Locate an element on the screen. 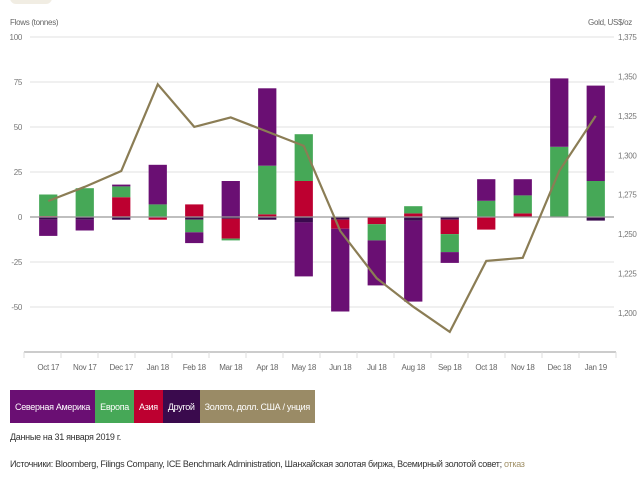 This screenshot has width=640, height=480. left-tick-label: 25 is located at coordinates (18, 172).